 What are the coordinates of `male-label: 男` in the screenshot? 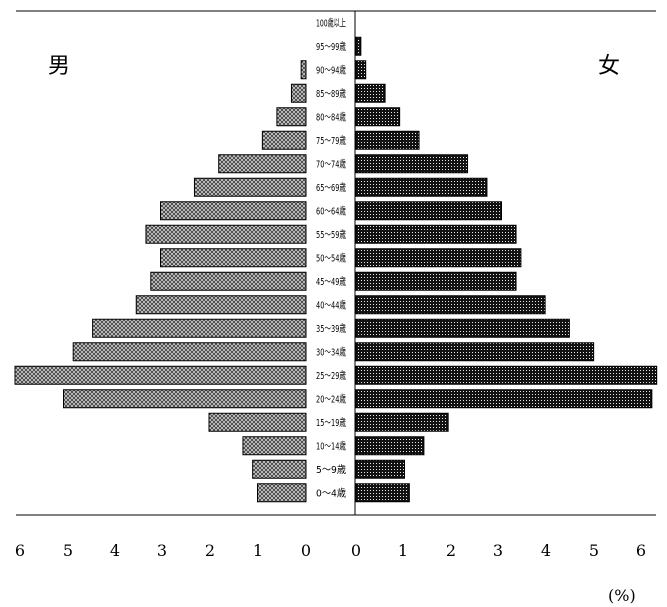 It's located at (59, 66).